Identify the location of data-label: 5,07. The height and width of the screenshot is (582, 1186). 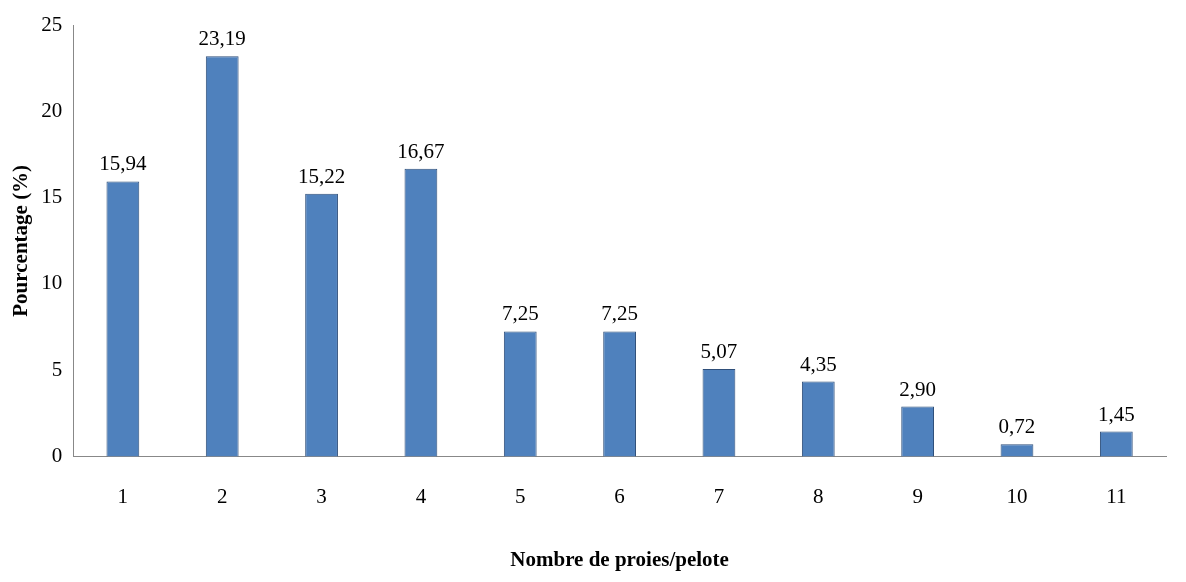
(719, 351).